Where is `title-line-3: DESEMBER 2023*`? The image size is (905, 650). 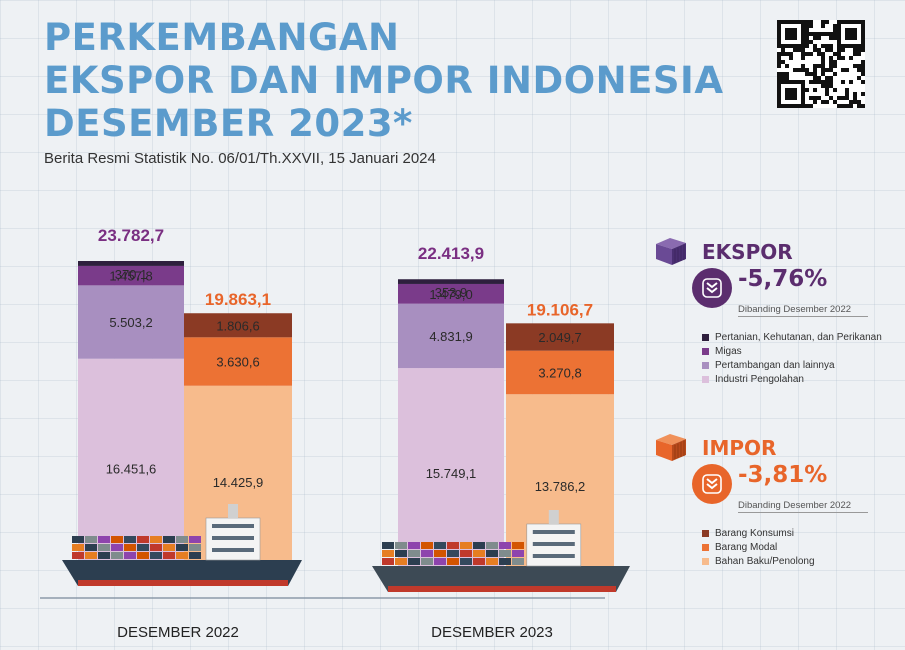
title-line-3: DESEMBER 2023* is located at coordinates (228, 123).